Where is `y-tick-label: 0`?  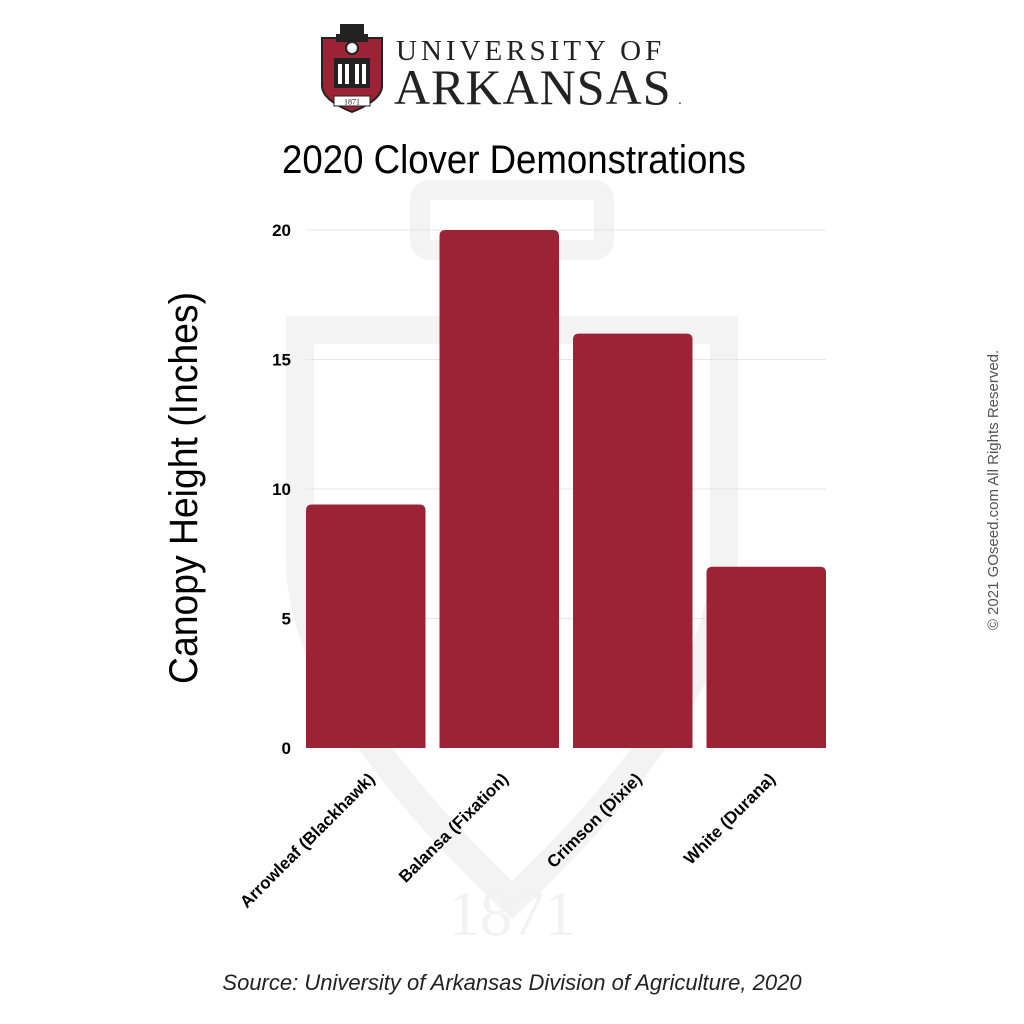
y-tick-label: 0 is located at coordinates (286, 748).